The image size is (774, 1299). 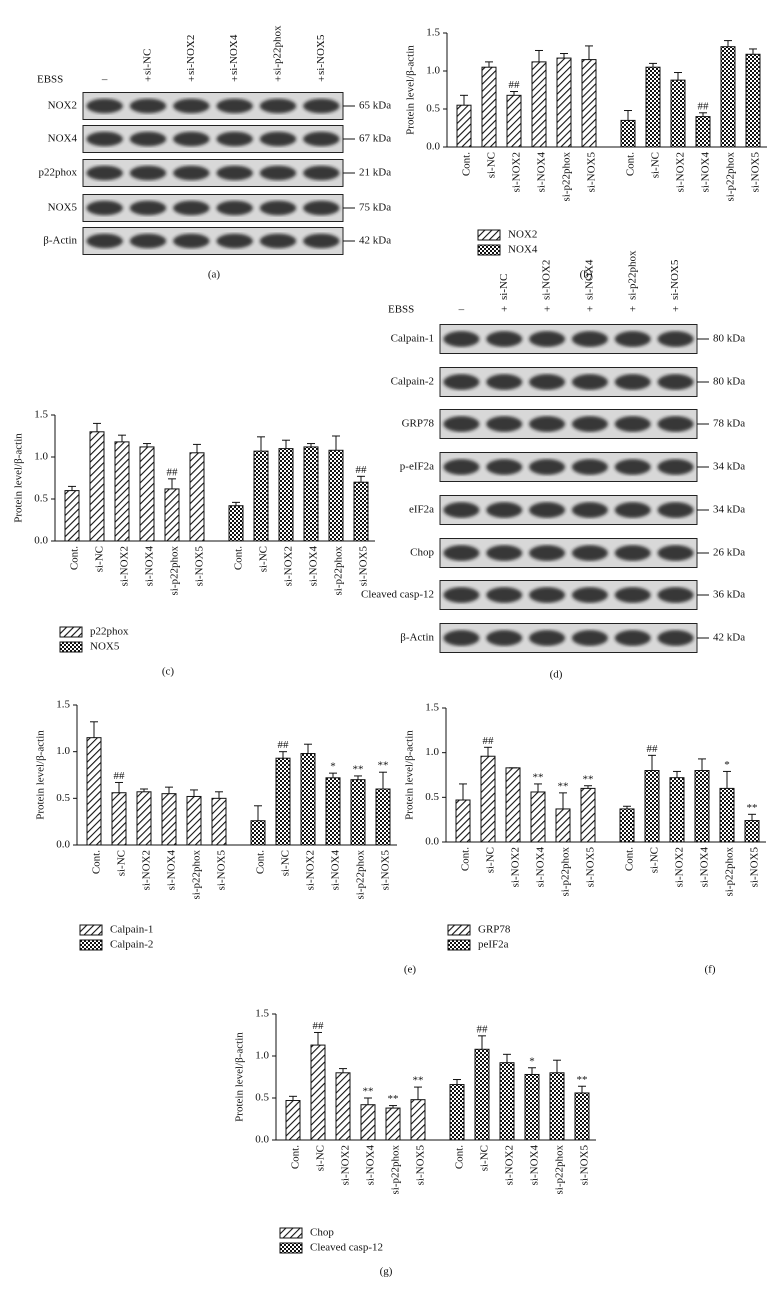 I want to click on row-label: eIF2a, so click(x=421, y=510).